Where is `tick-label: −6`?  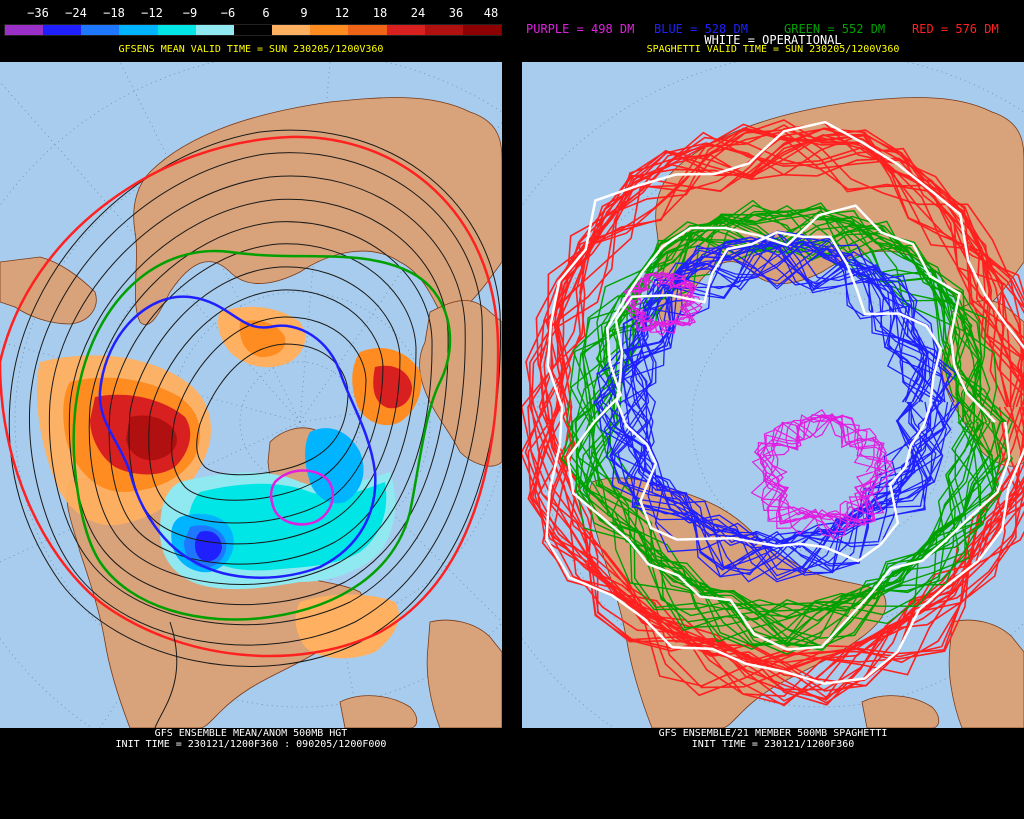
tick-label: −6 is located at coordinates (228, 13).